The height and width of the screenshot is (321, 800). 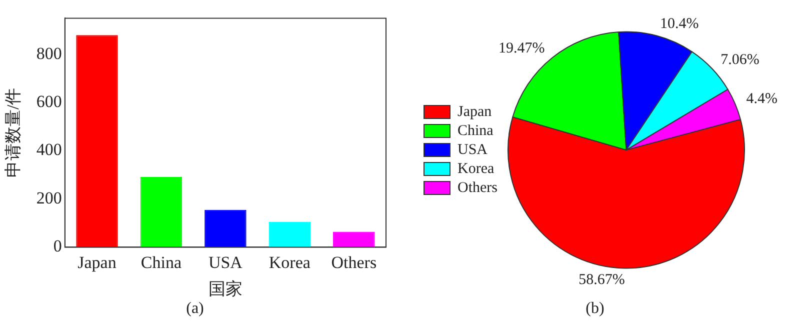 What do you see at coordinates (289, 262) in the screenshot?
I see `x-tick-label: Korea` at bounding box center [289, 262].